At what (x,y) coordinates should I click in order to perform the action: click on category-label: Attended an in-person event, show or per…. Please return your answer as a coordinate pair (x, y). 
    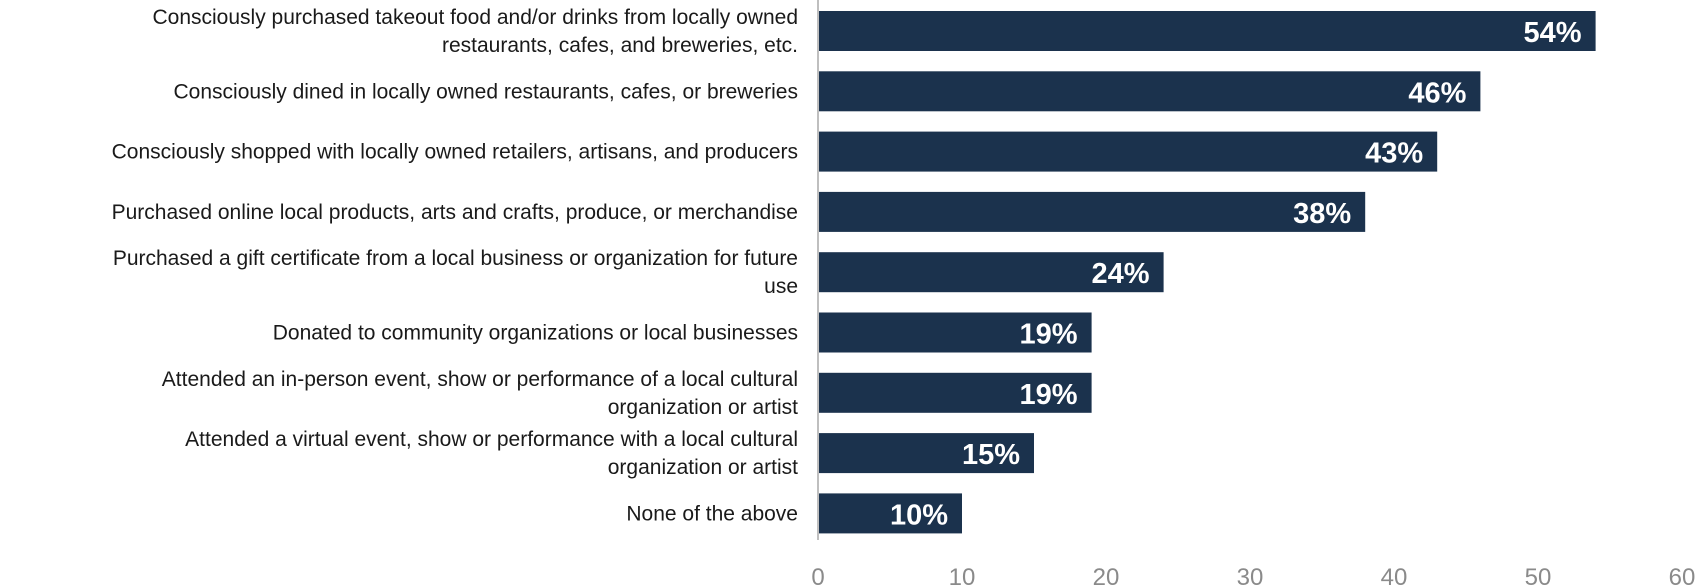
    Looking at the image, I should click on (480, 393).